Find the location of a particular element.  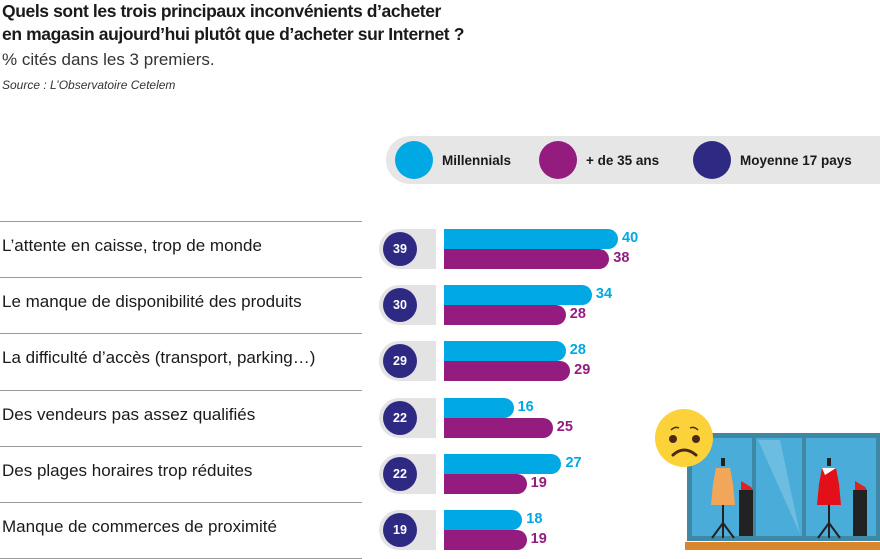

sad-face-shop-window-icon is located at coordinates (767, 479).